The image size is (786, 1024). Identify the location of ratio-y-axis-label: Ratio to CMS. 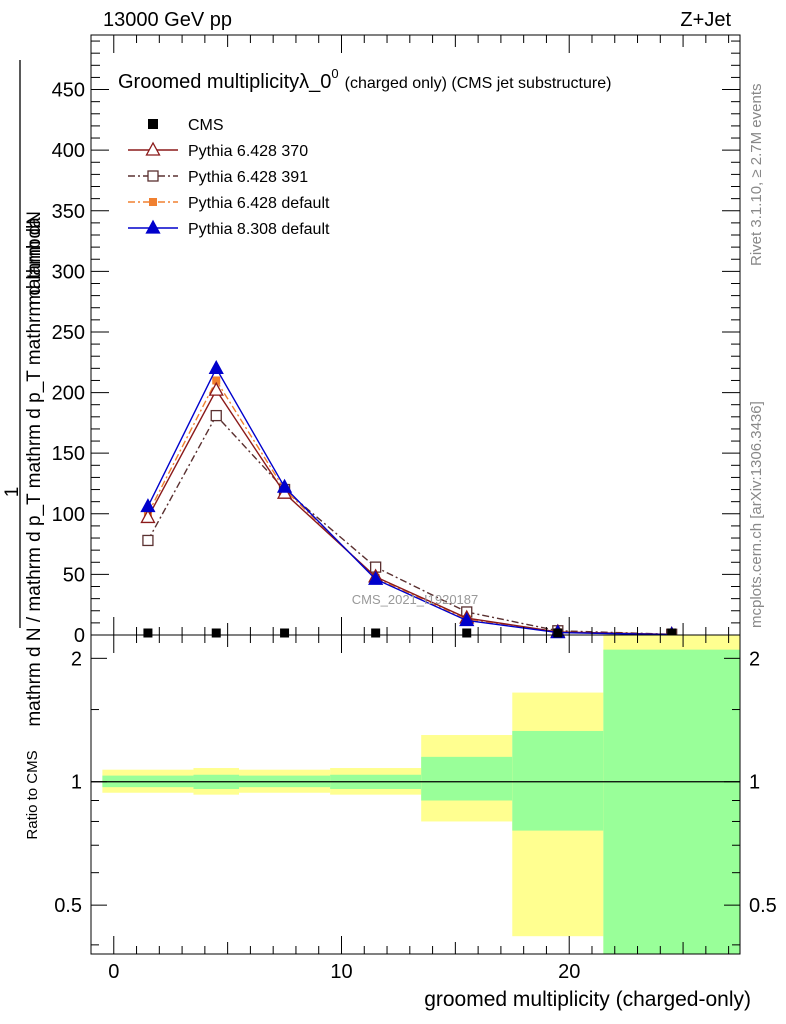
(32, 794).